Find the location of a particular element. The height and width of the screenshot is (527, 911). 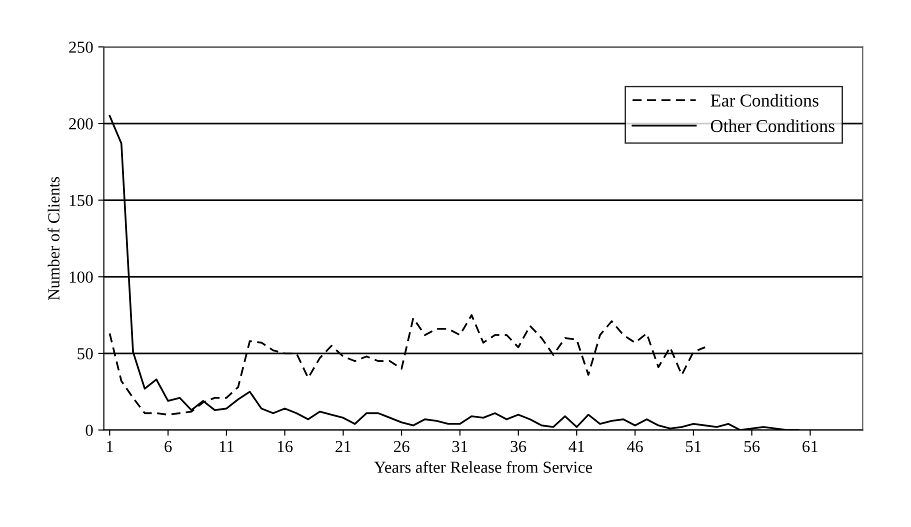

x-tick-label: 1 is located at coordinates (109, 446).